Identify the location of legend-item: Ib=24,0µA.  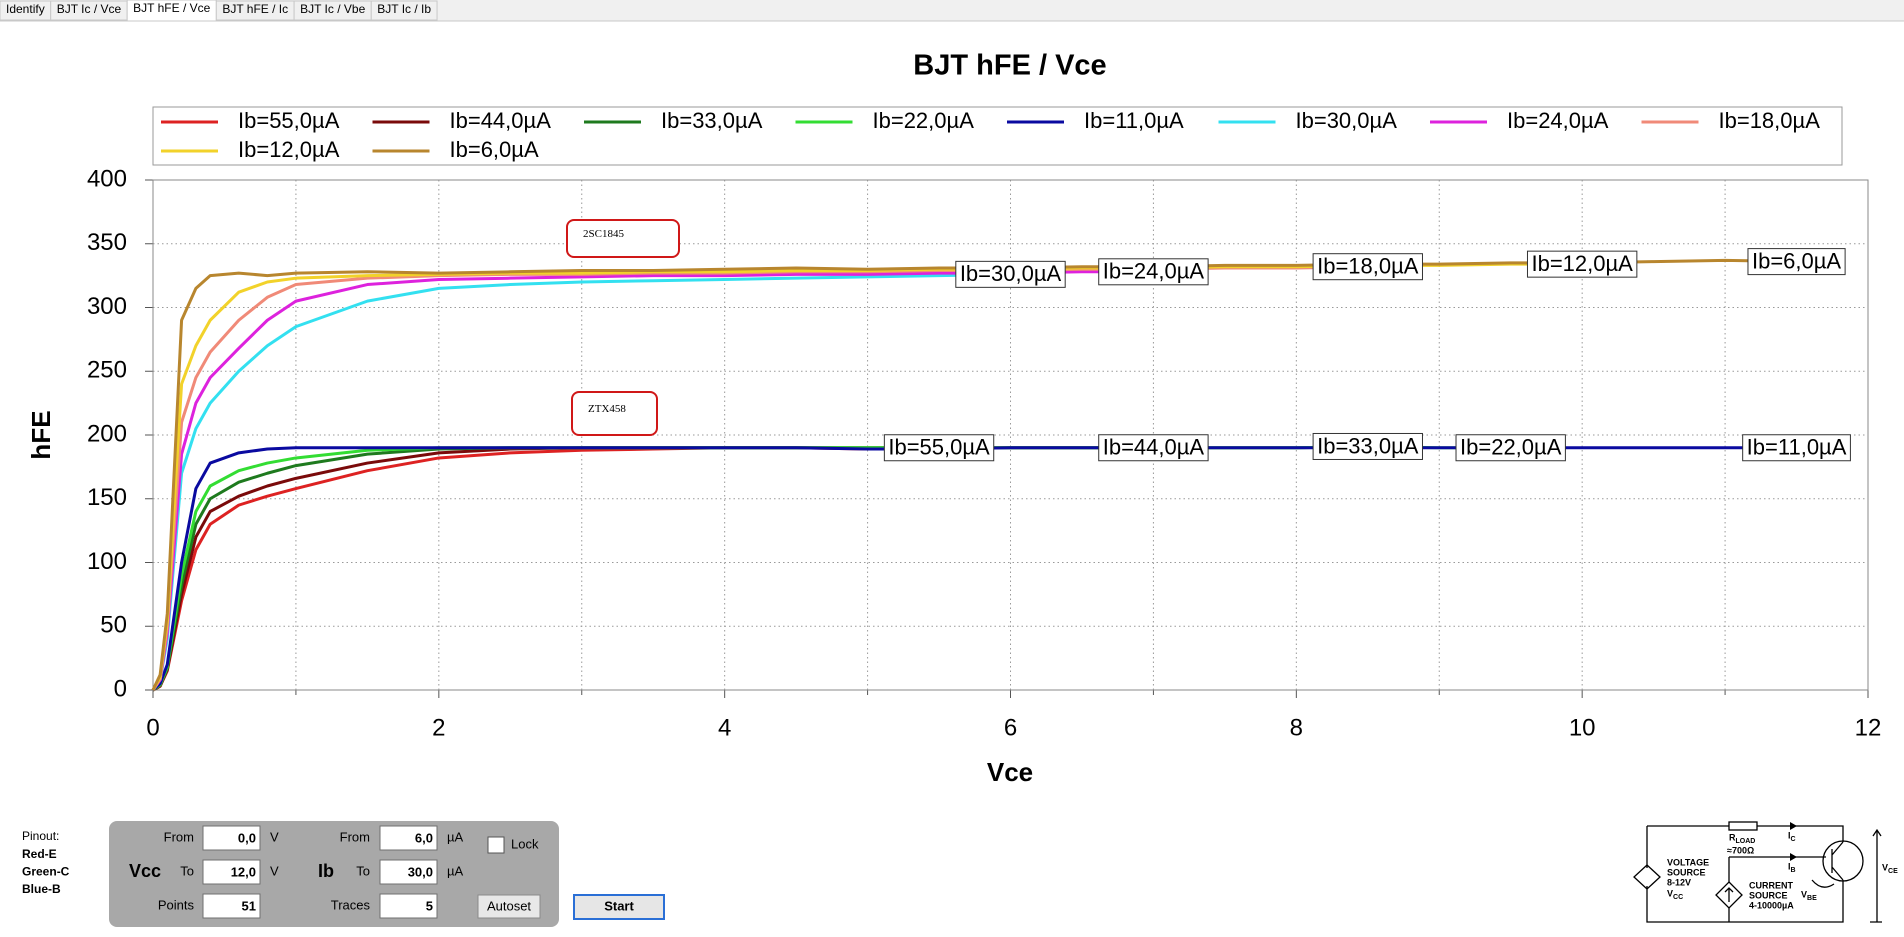
(1519, 120).